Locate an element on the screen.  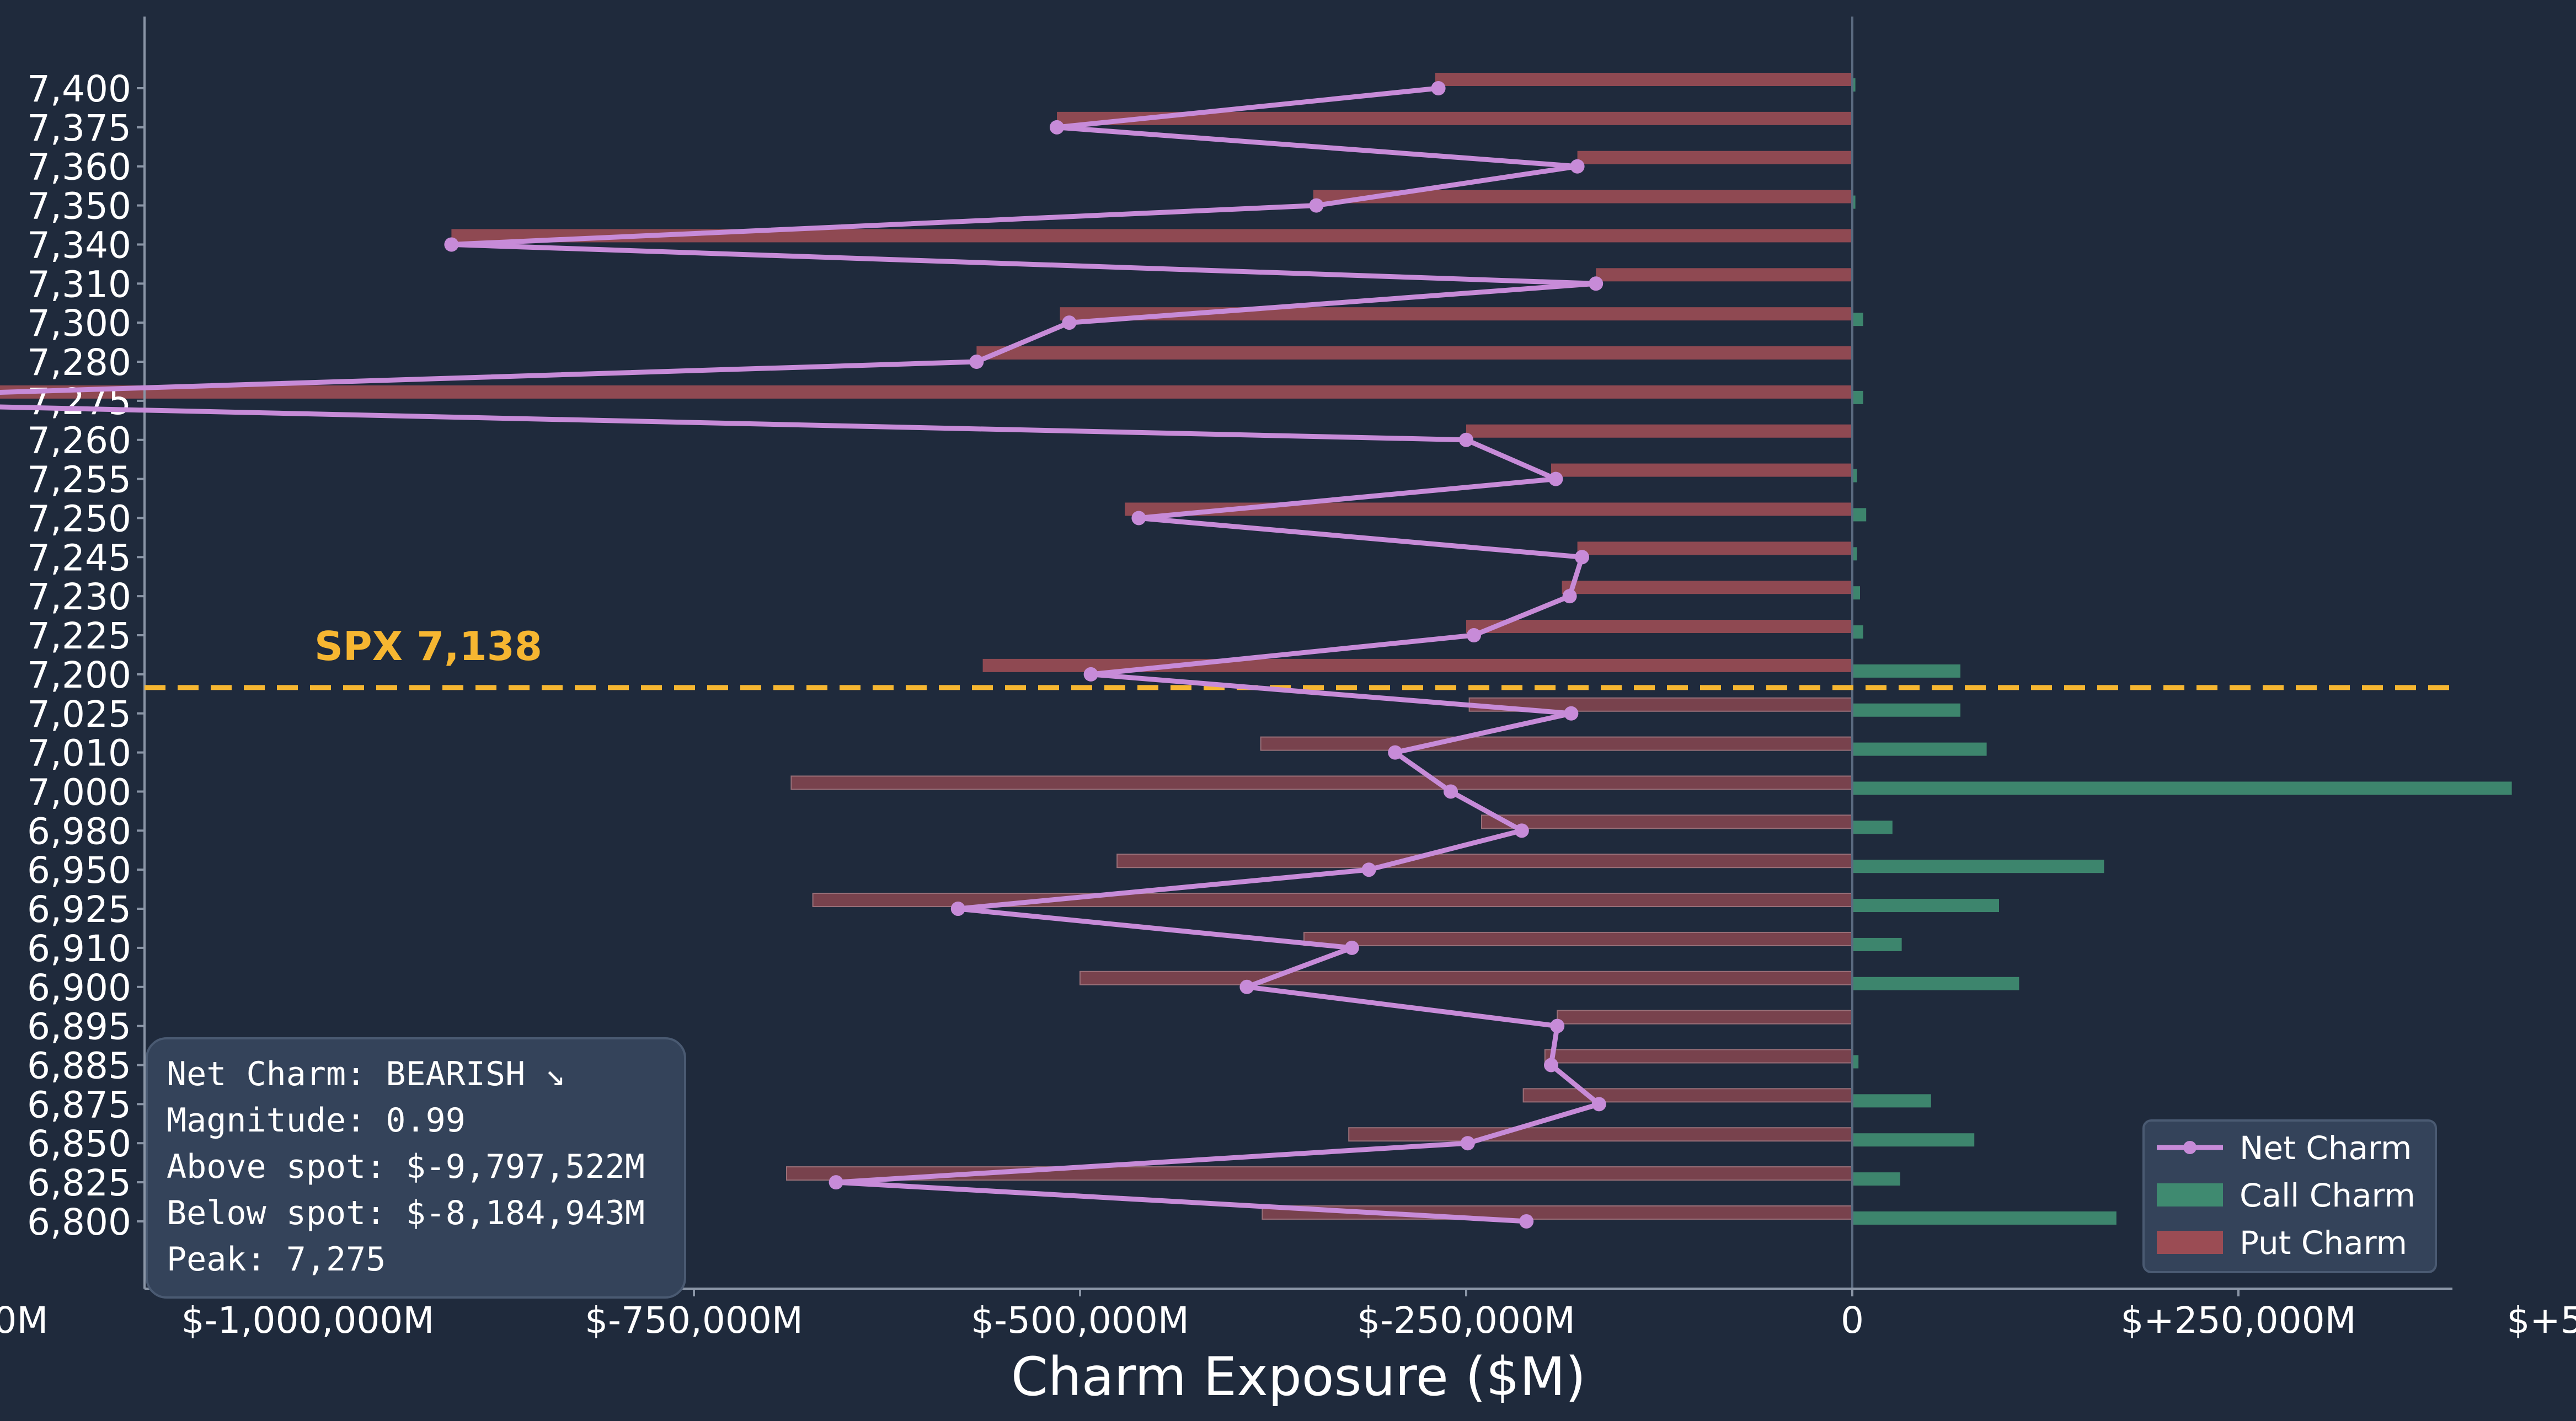
net-charm-point-7,400 is located at coordinates (1438, 88).